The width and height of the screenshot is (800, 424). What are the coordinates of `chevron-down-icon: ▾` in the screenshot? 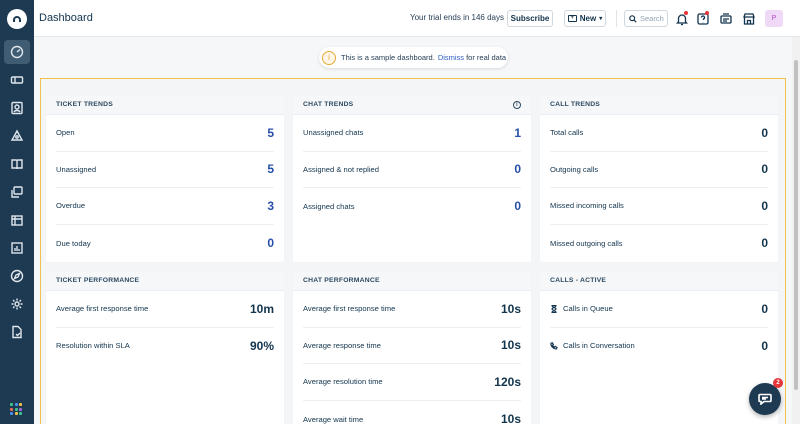 It's located at (601, 19).